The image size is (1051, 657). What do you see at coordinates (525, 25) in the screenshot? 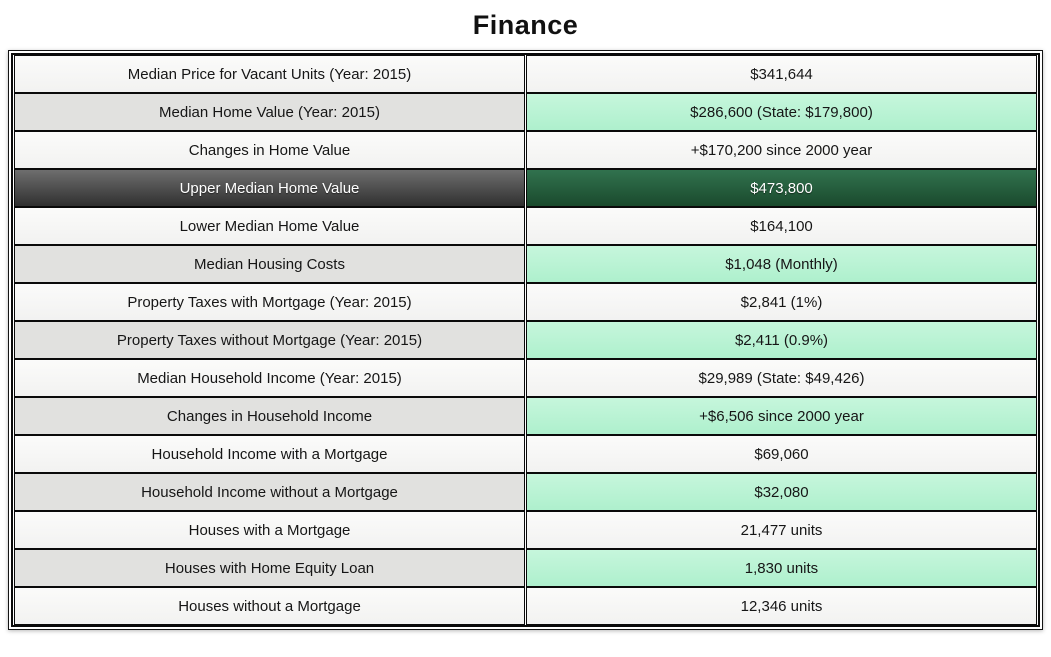
I see `page-title: Finance` at bounding box center [525, 25].